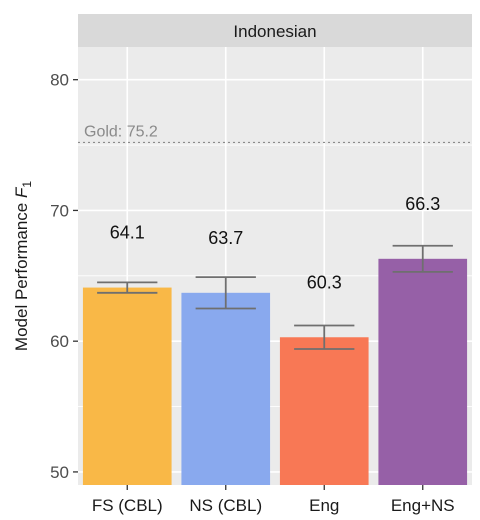  I want to click on x-tick-label: NS (CBL), so click(225, 505).